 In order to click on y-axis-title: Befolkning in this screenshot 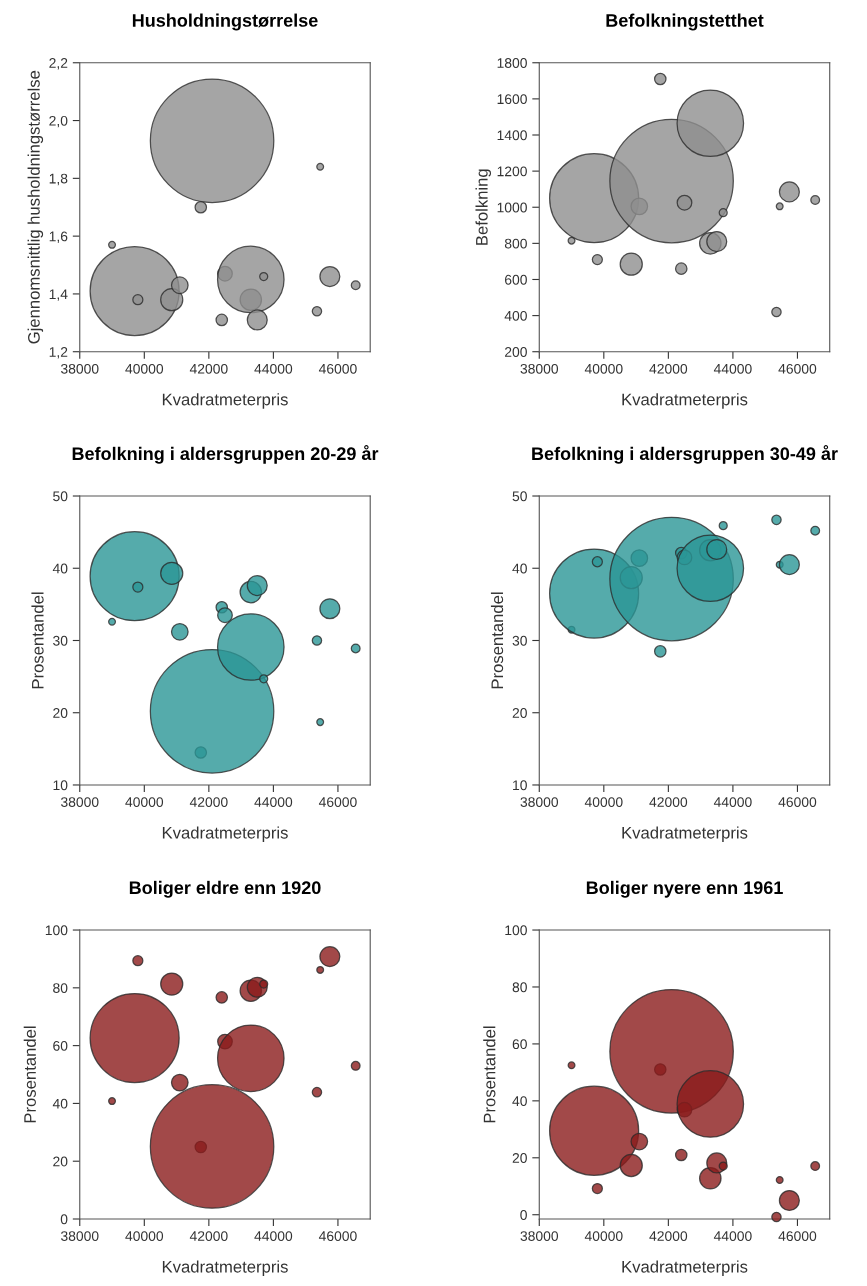, I will do `click(483, 207)`.